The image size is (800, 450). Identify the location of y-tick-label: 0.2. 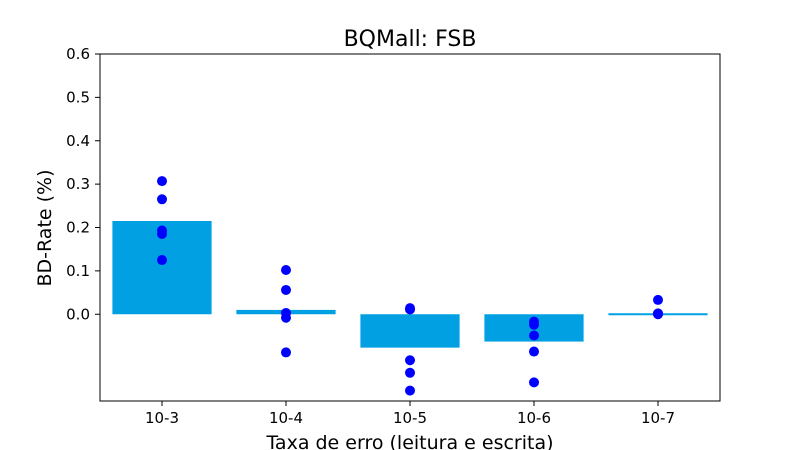
(78, 228).